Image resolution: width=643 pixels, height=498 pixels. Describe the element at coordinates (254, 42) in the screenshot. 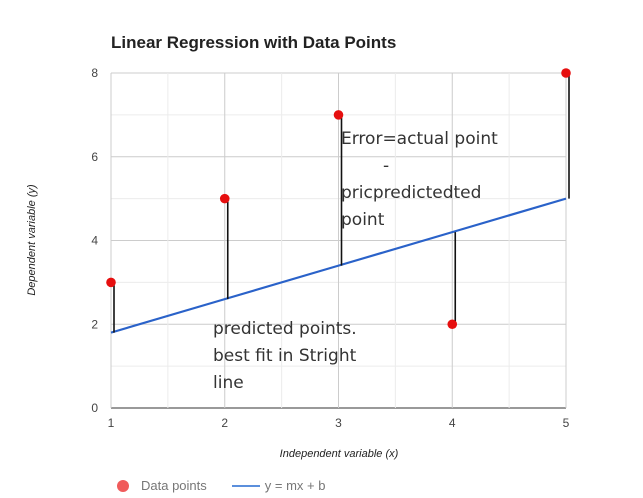

I see `chart-title: Linear Regression with Data Points` at that location.